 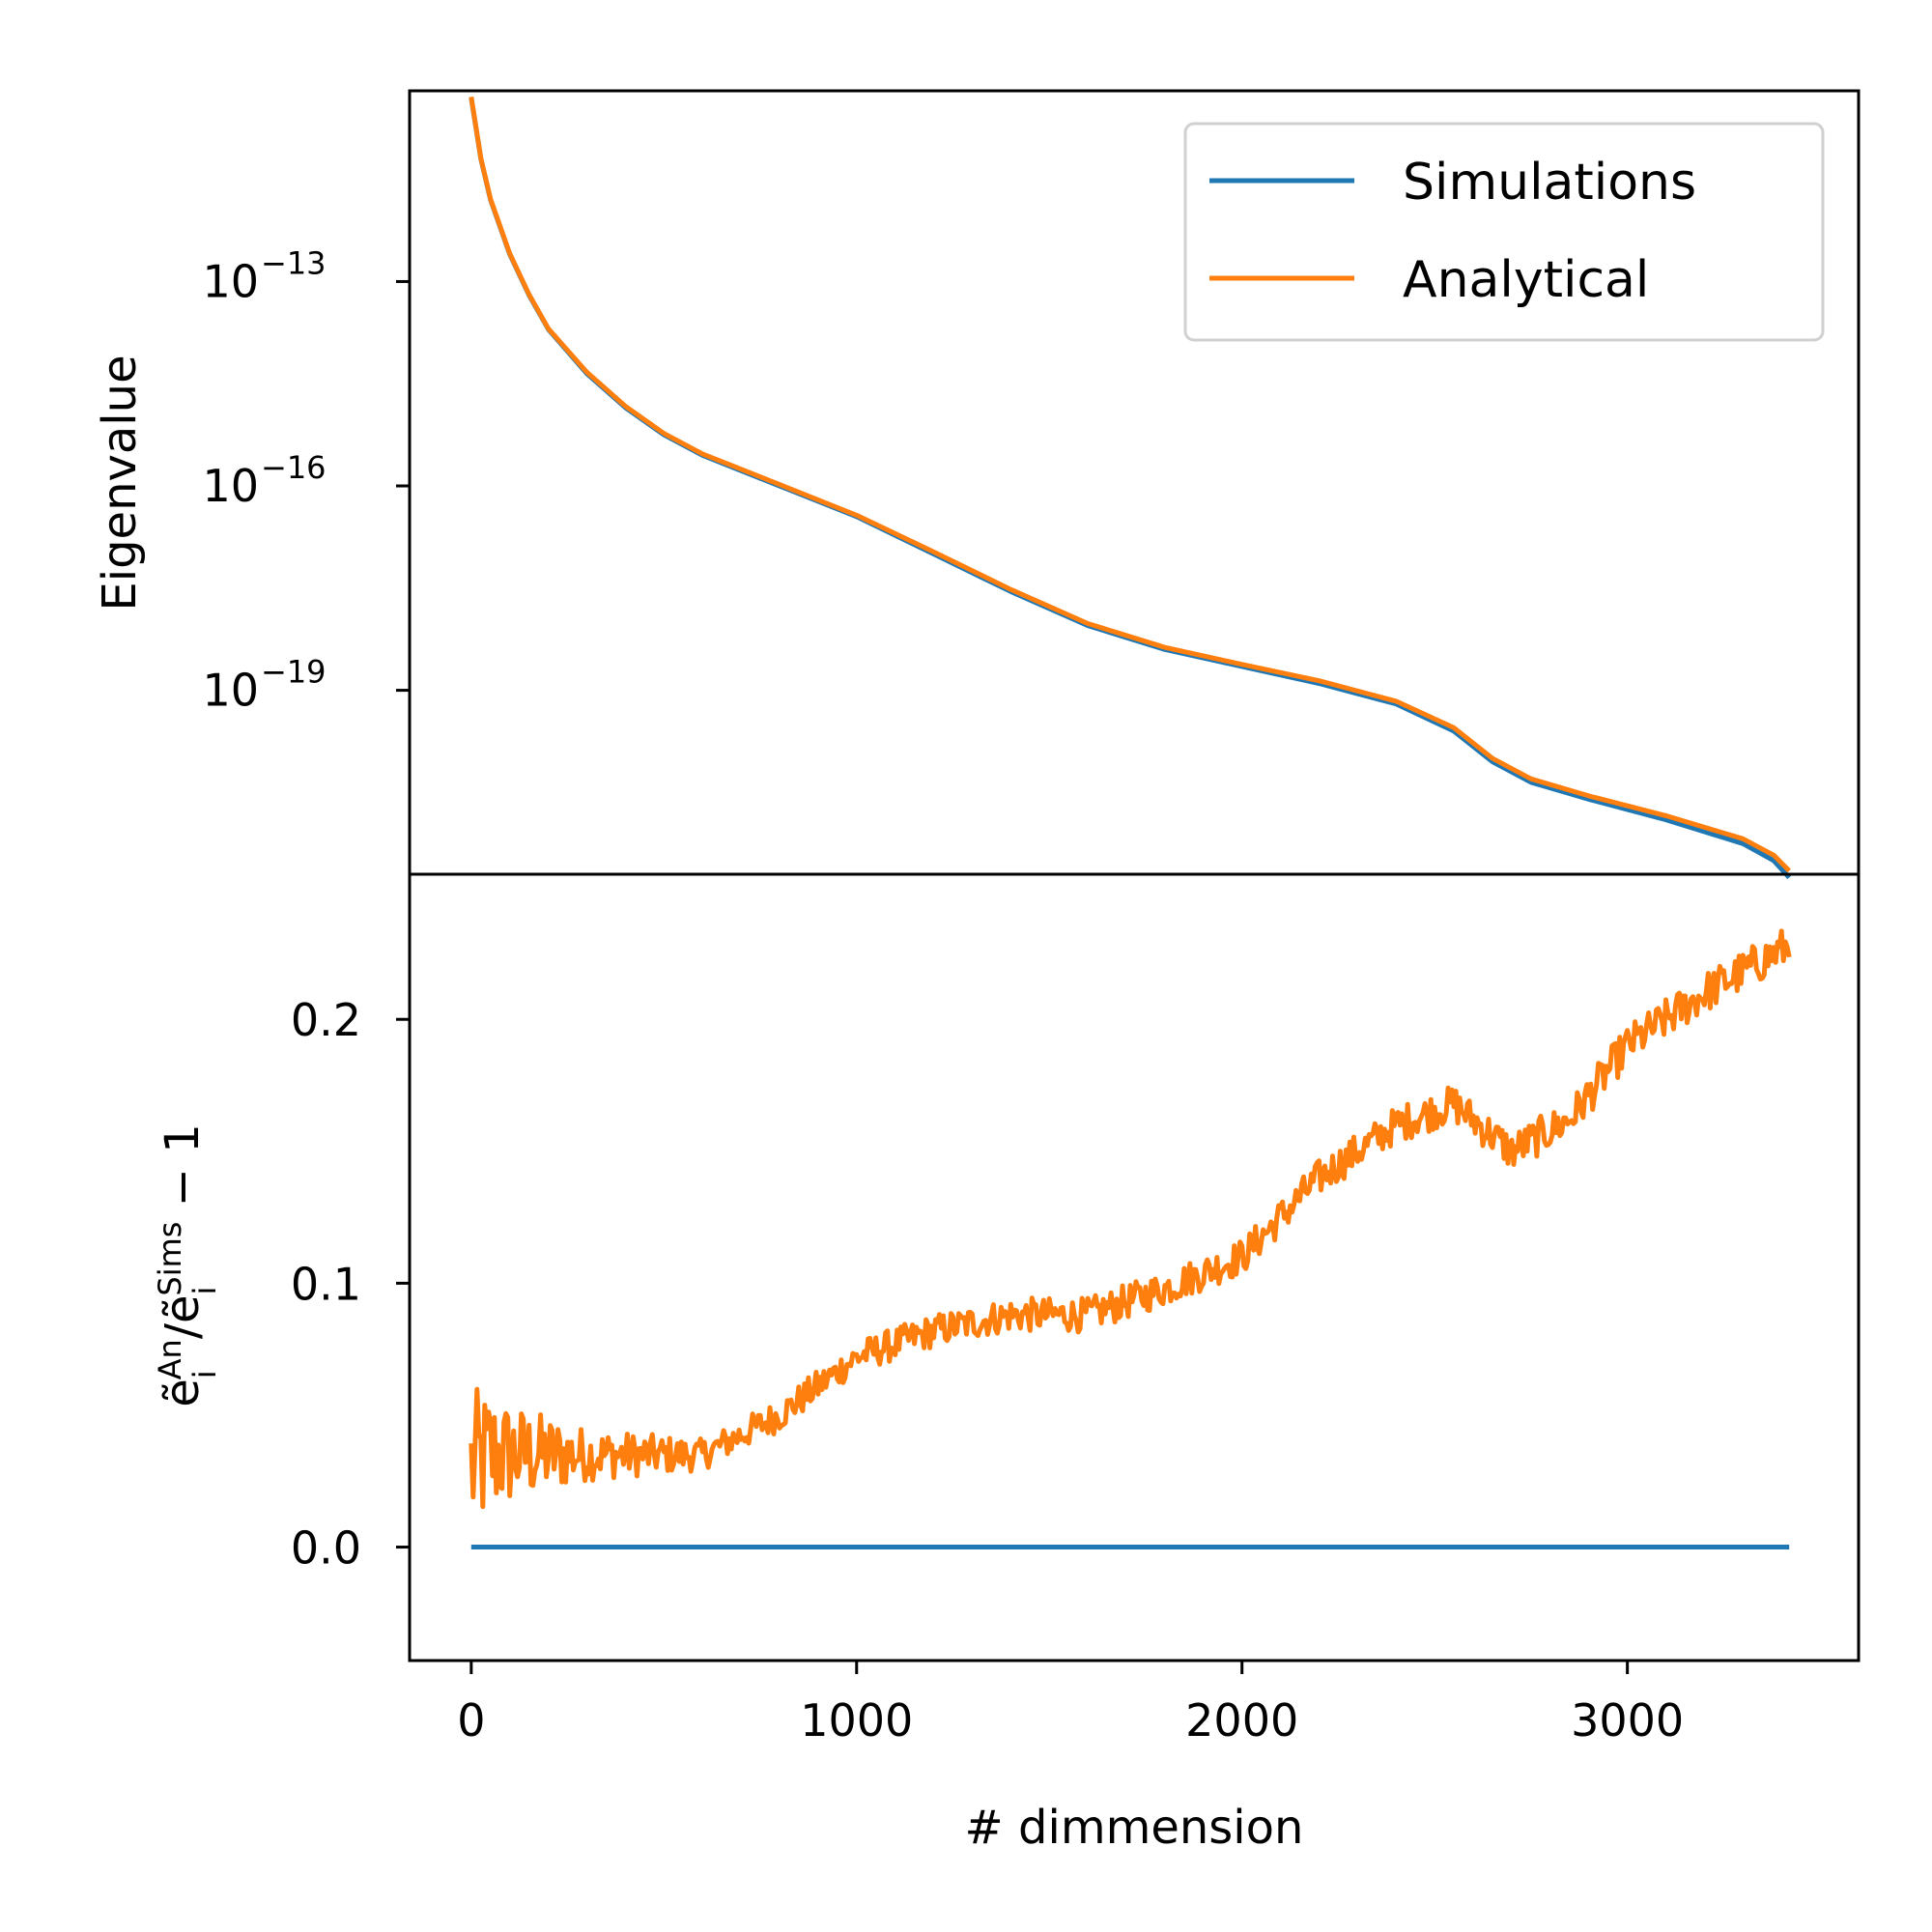 What do you see at coordinates (187, 1265) in the screenshot?
I see `bottom-y-axis-label: ẽiAn/ẽiSims − 1` at bounding box center [187, 1265].